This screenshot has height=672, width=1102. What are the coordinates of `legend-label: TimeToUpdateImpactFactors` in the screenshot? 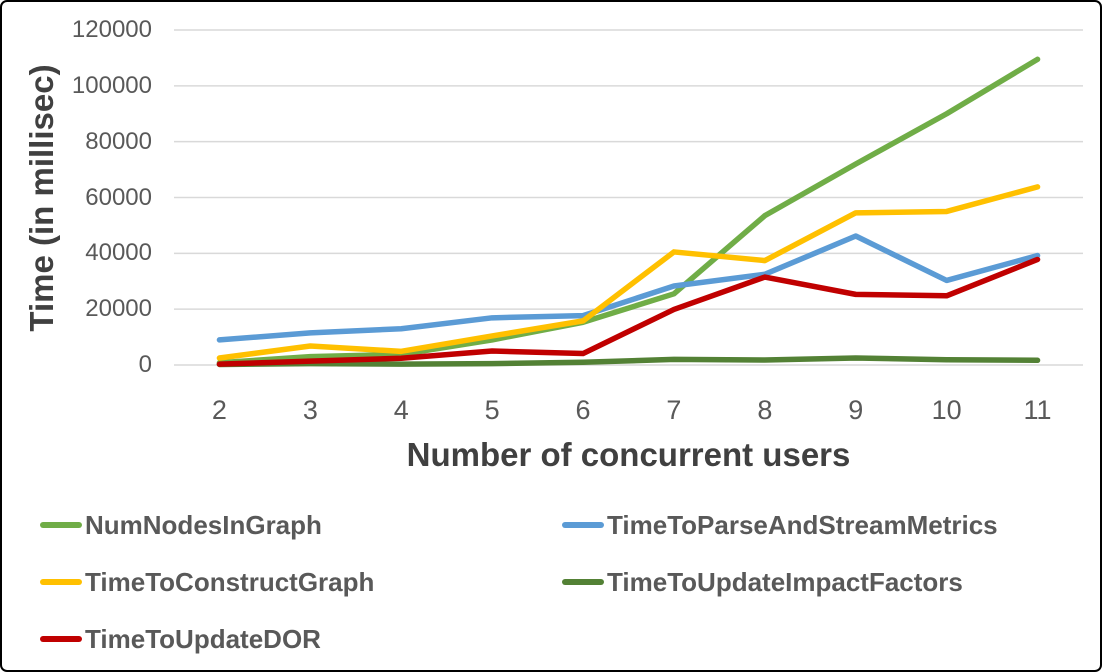 It's located at (785, 581).